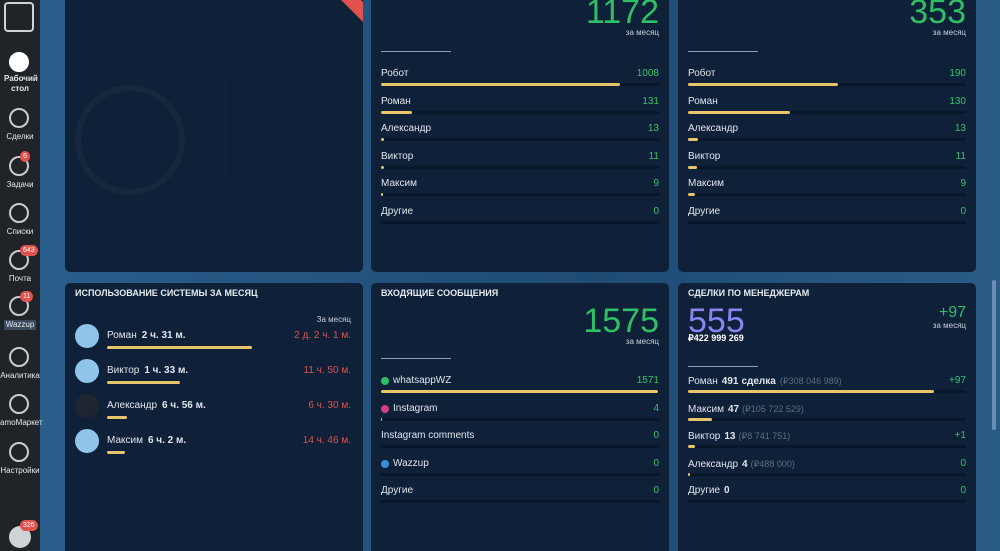 This screenshot has height=551, width=1000. Describe the element at coordinates (647, 380) in the screenshot. I see `row-value: 1571` at that location.